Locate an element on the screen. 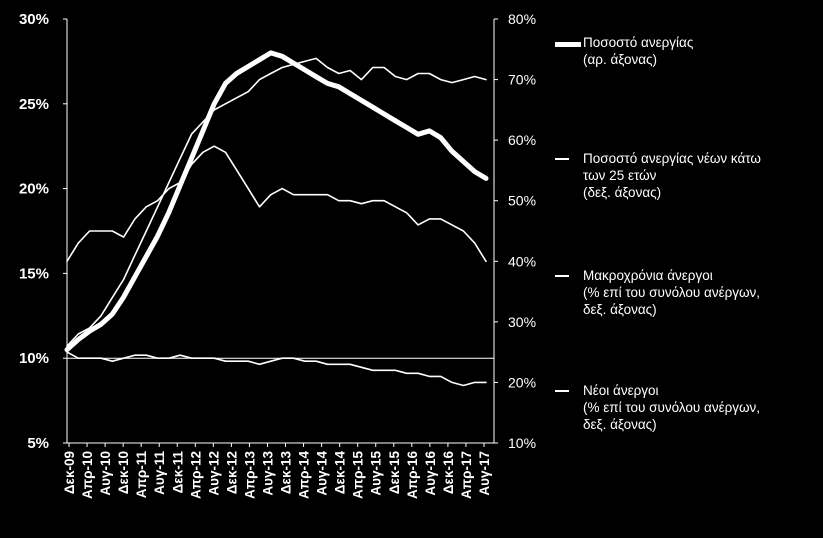  x-tick-label: Αυγ-17 is located at coordinates (484, 473).